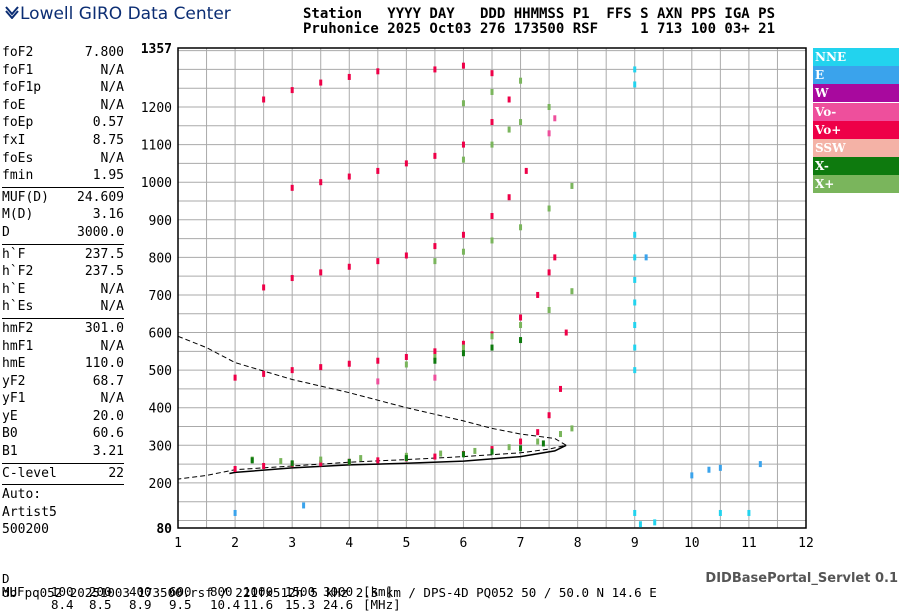 This screenshot has width=900, height=612. What do you see at coordinates (18, 328) in the screenshot?
I see `param-name: hmF2` at bounding box center [18, 328].